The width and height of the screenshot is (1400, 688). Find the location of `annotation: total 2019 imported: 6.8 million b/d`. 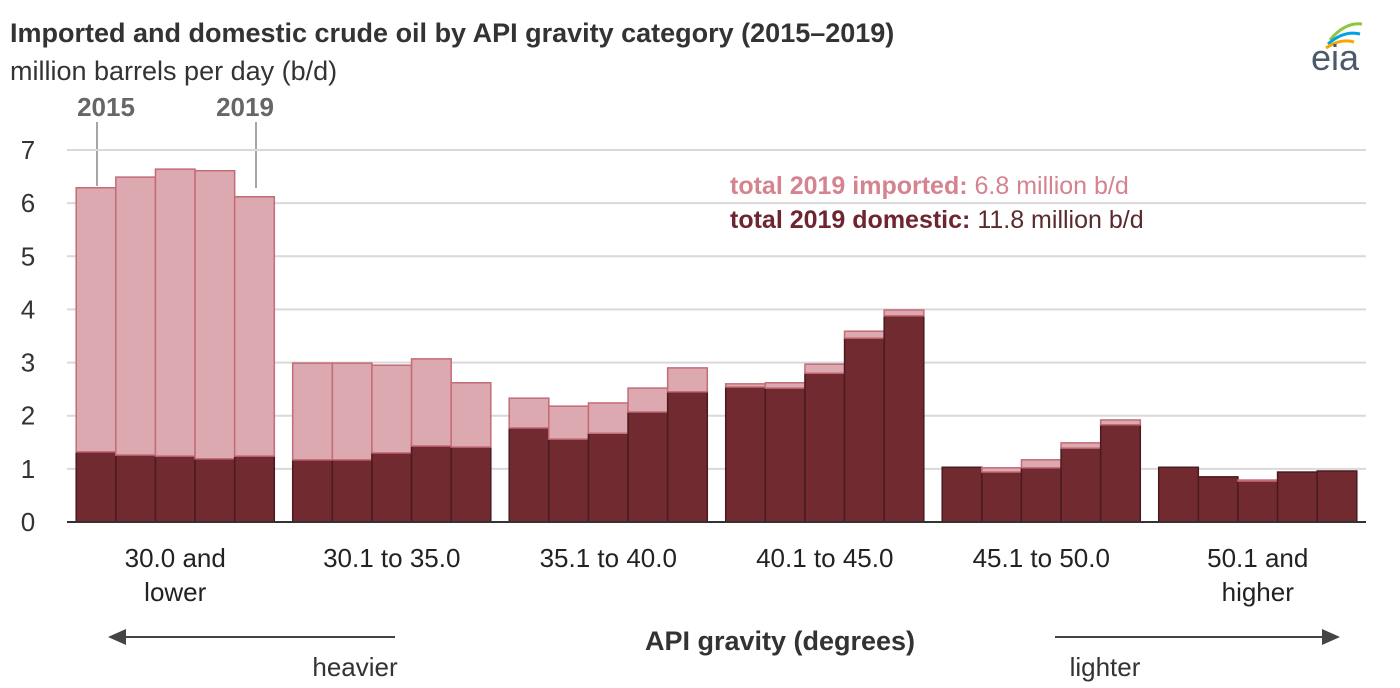

annotation: total 2019 imported: 6.8 million b/d is located at coordinates (929, 186).